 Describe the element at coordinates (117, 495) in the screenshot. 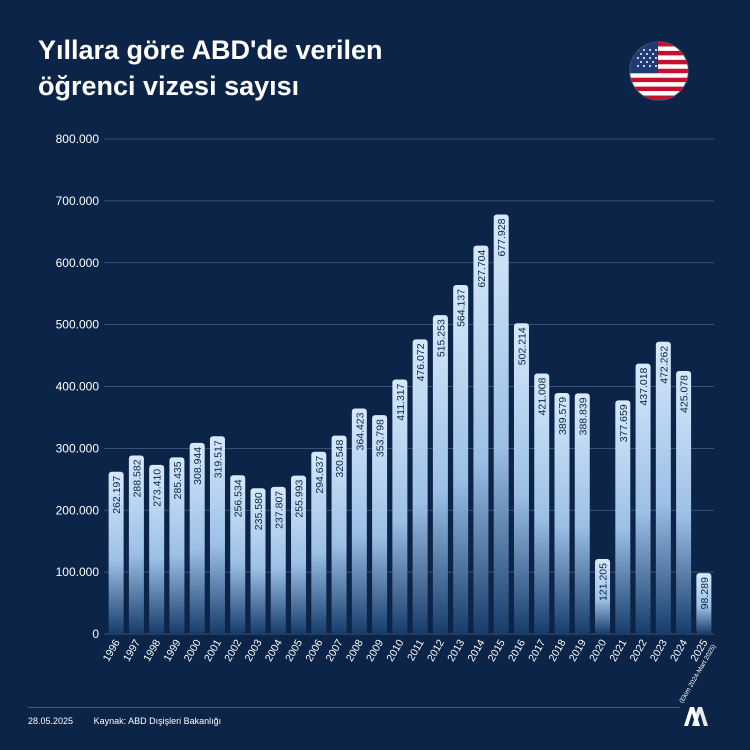

I see `bar-value-label: 262.197` at that location.